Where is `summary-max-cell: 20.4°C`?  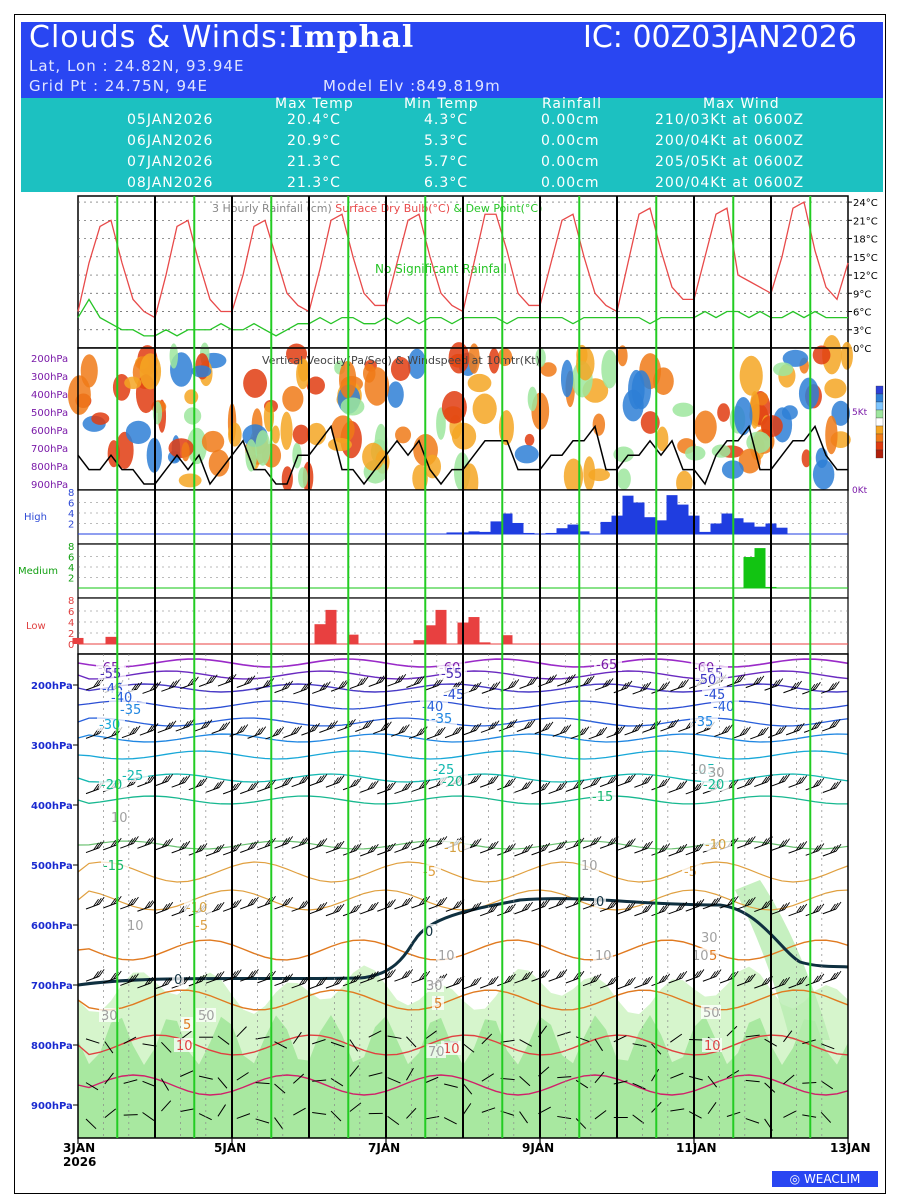 summary-max-cell: 20.4°C is located at coordinates (314, 120).